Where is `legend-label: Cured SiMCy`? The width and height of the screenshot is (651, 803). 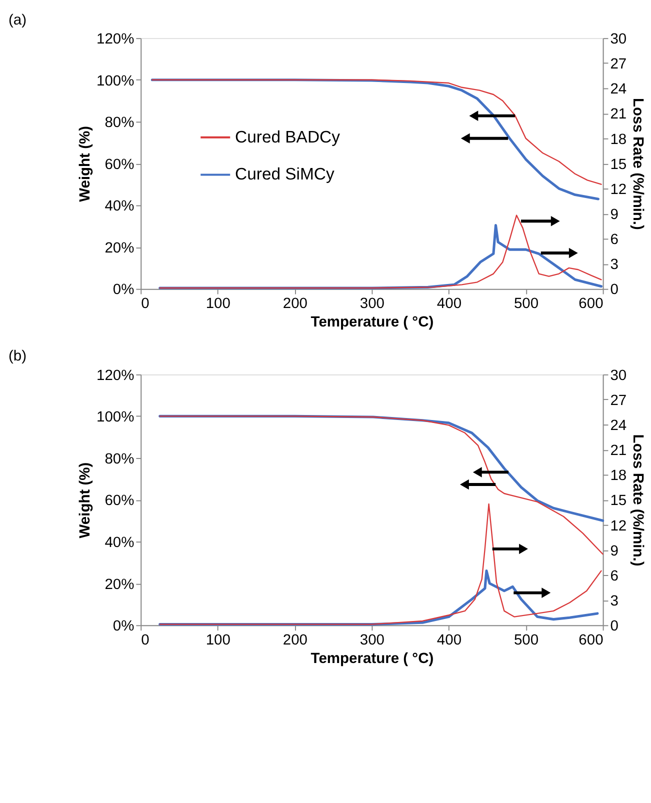
legend-label: Cured SiMCy is located at coordinates (285, 174).